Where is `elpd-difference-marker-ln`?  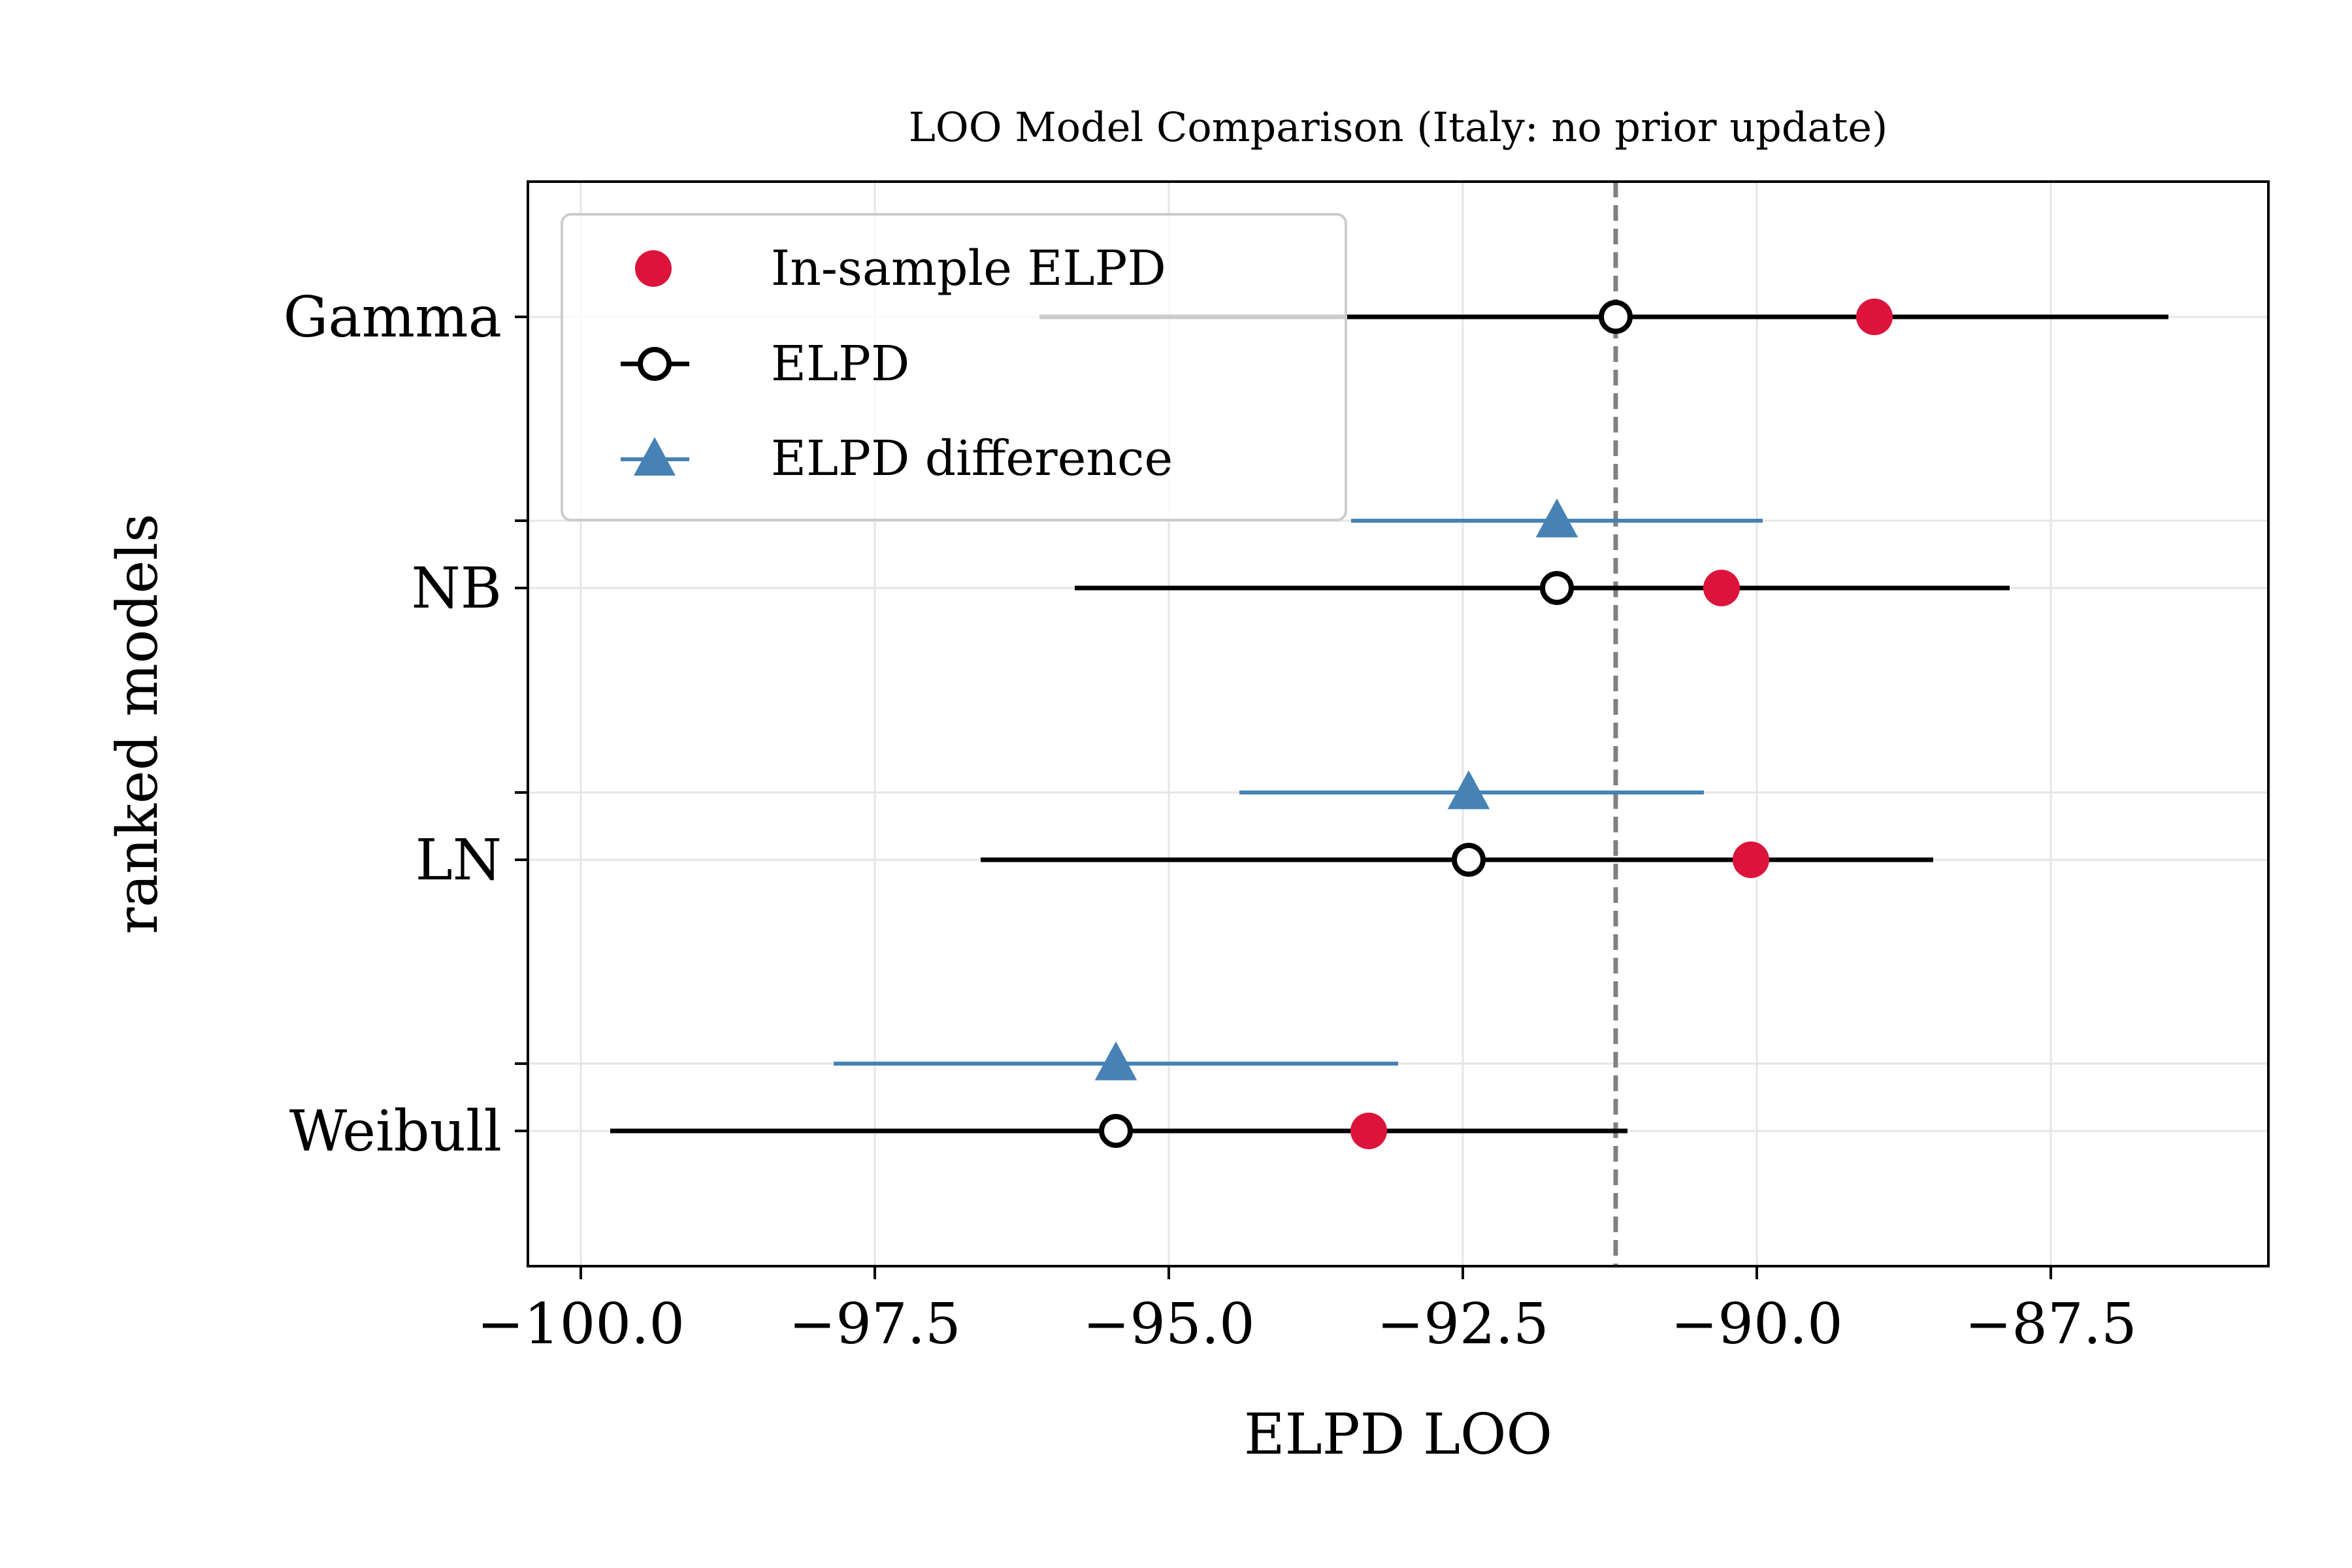 elpd-difference-marker-ln is located at coordinates (1468, 789).